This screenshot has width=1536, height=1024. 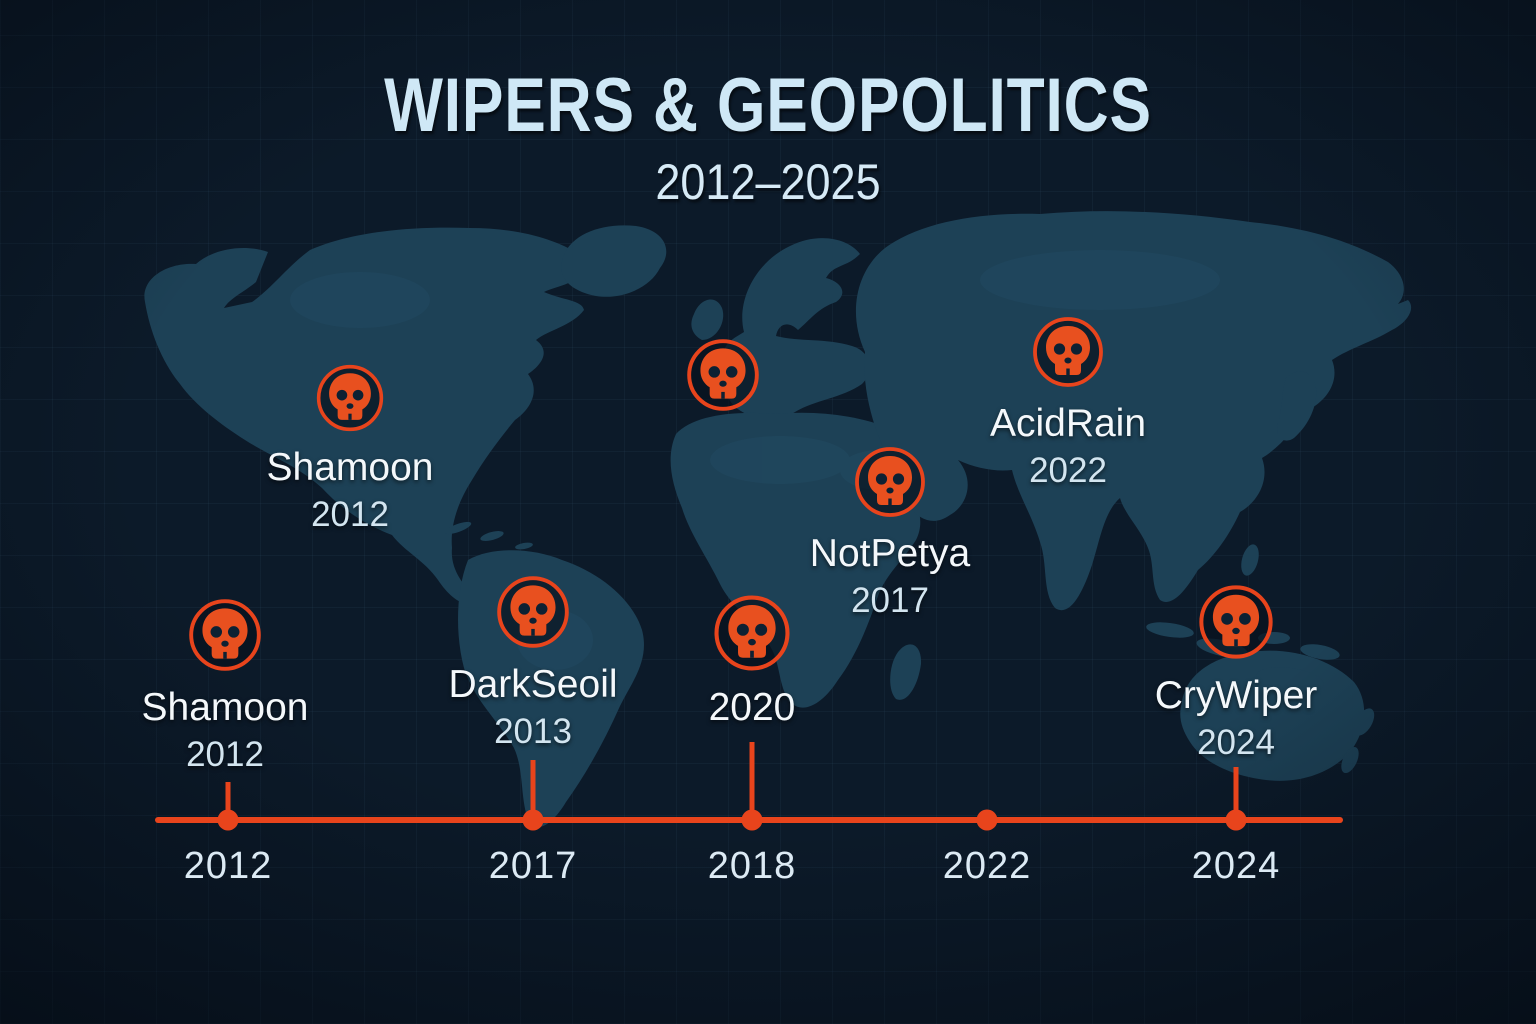 I want to click on event-year: 2020, so click(x=752, y=707).